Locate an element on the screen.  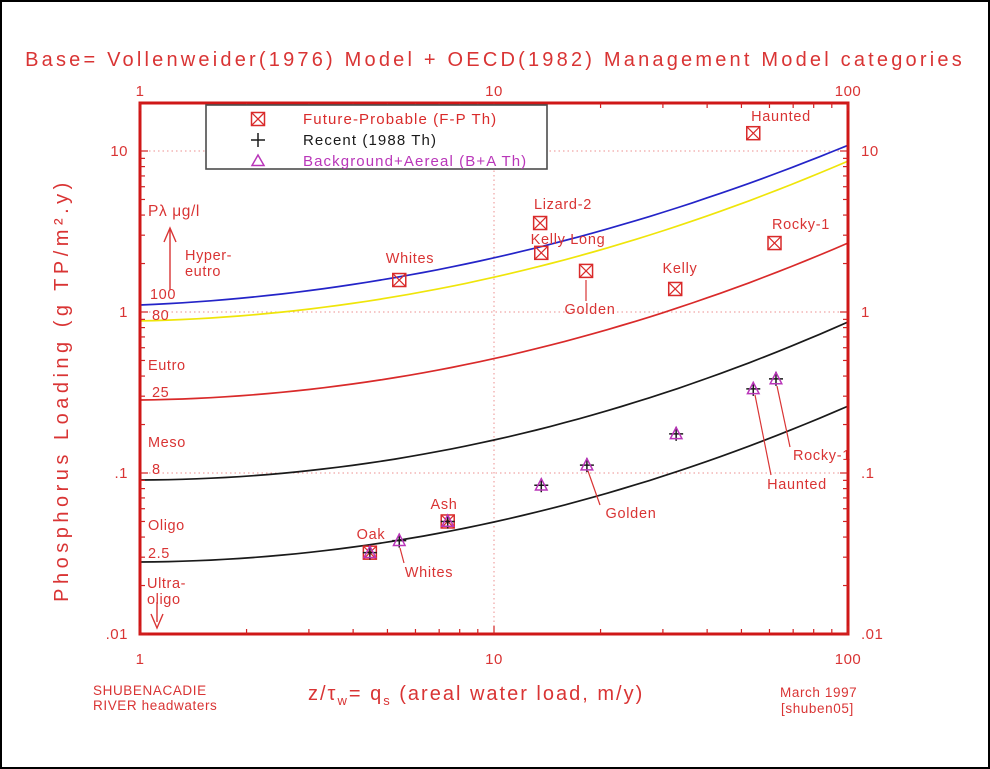
legend-item-future-probable: Future-Probable (F-P Th) is located at coordinates (400, 119).